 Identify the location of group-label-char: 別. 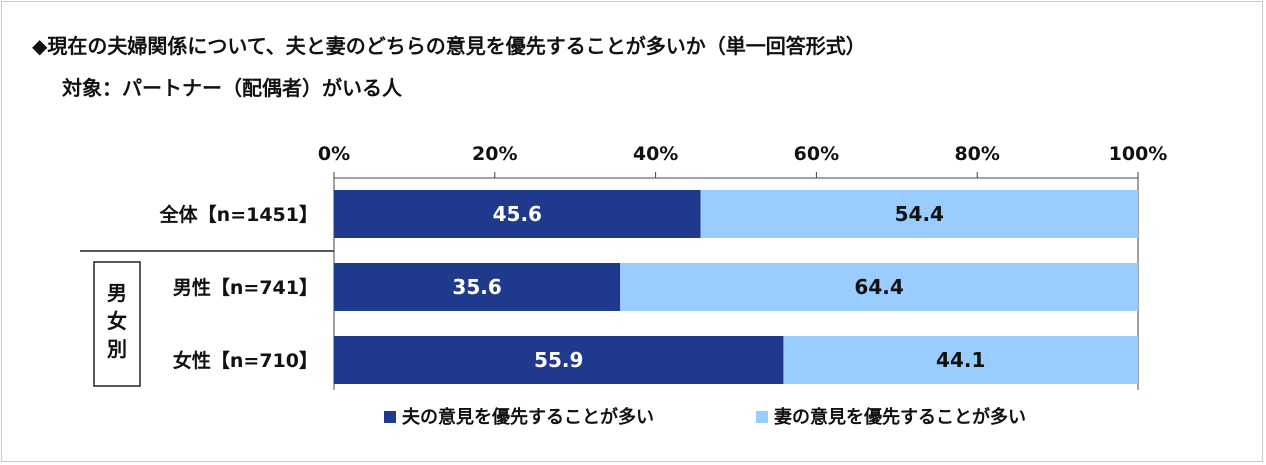
(117, 349).